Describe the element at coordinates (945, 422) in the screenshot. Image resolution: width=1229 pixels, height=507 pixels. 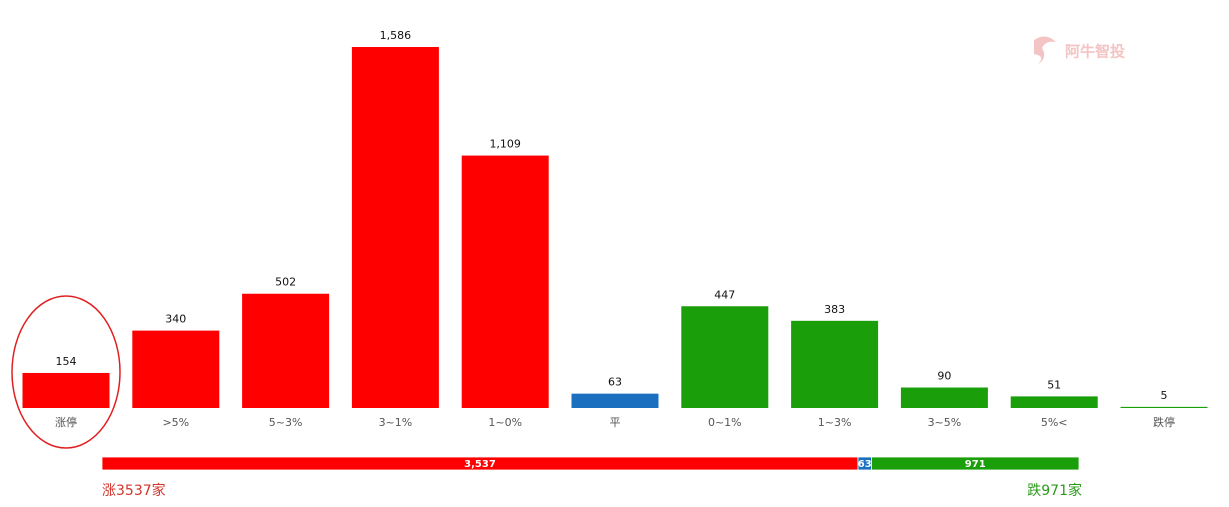
I see `category-label: 3~5%` at that location.